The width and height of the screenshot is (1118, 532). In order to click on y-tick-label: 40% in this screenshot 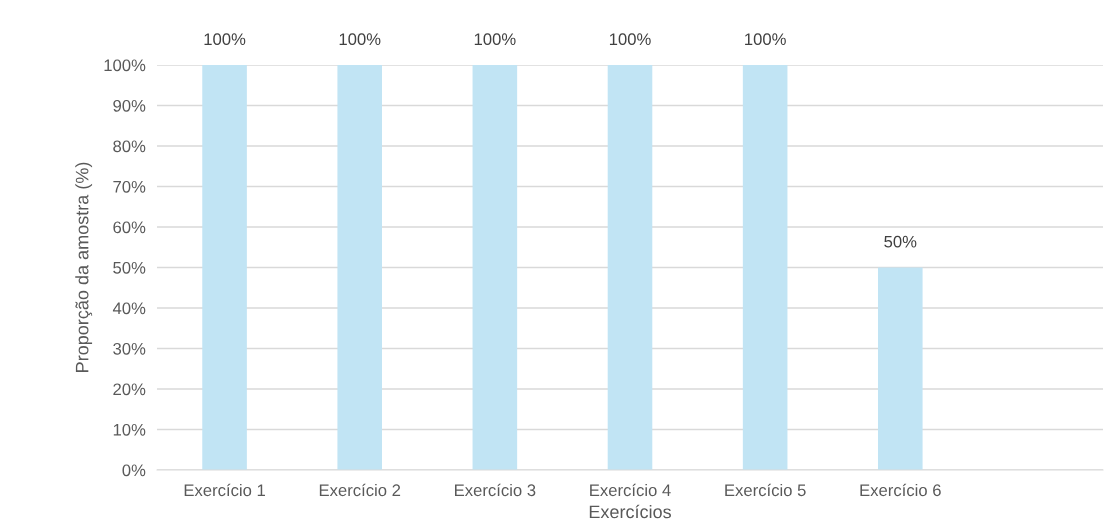, I will do `click(129, 308)`.